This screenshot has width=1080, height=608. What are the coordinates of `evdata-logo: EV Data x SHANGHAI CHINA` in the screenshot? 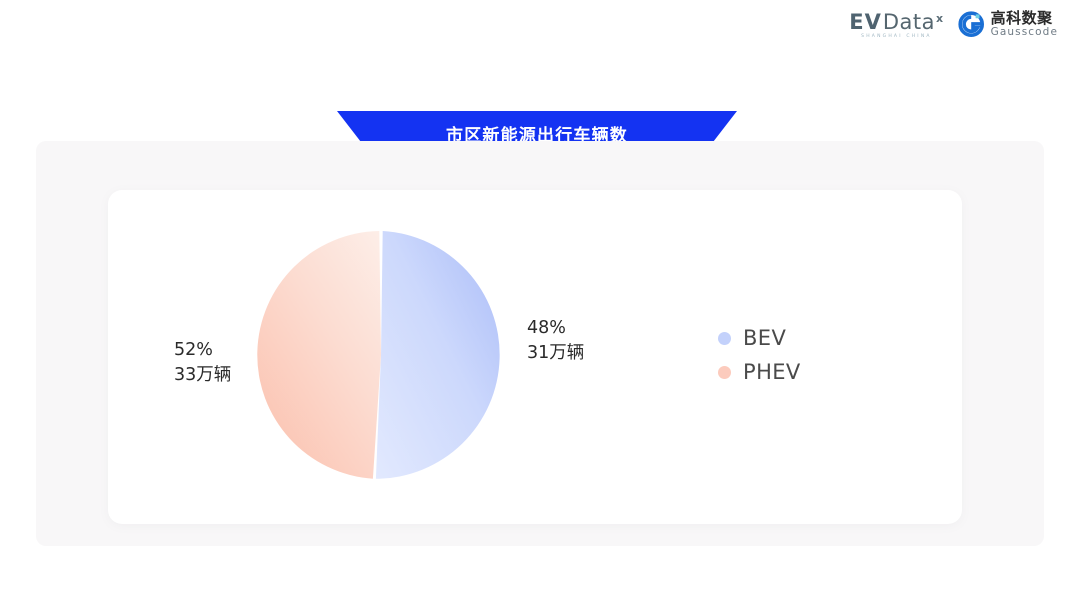 It's located at (896, 25).